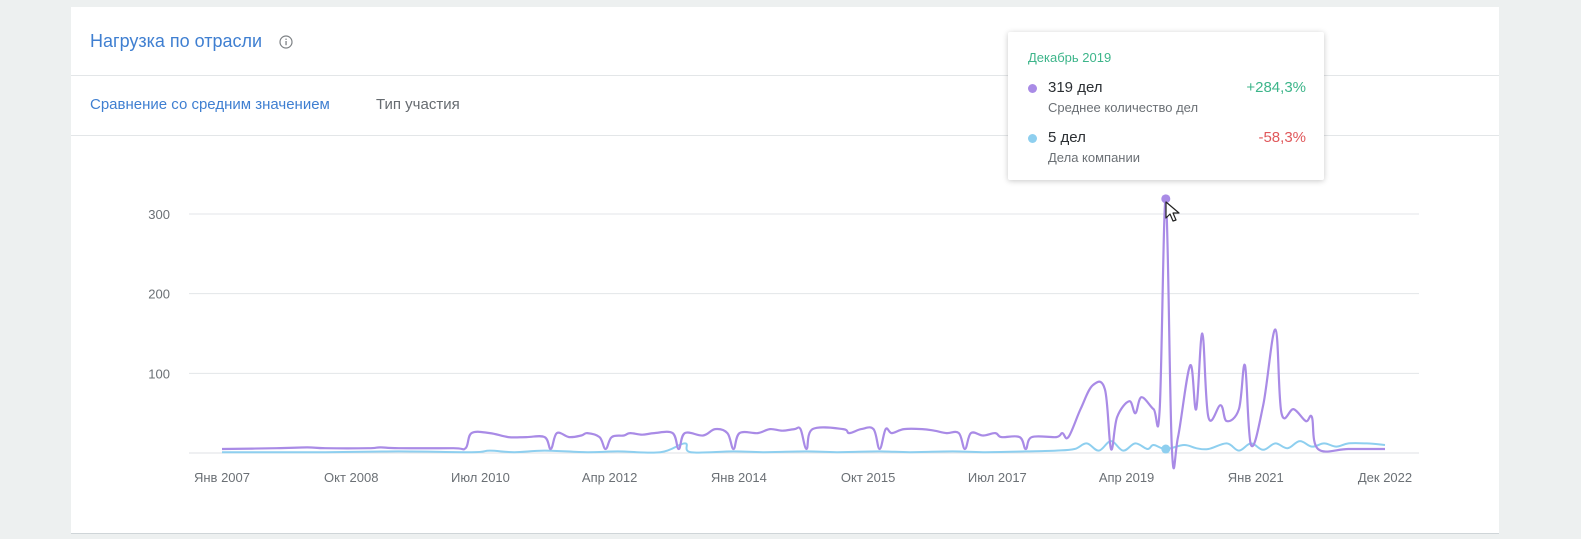 This screenshot has height=539, width=1581. Describe the element at coordinates (1075, 87) in the screenshot. I see `tooltip-value-average: 319 дел` at that location.